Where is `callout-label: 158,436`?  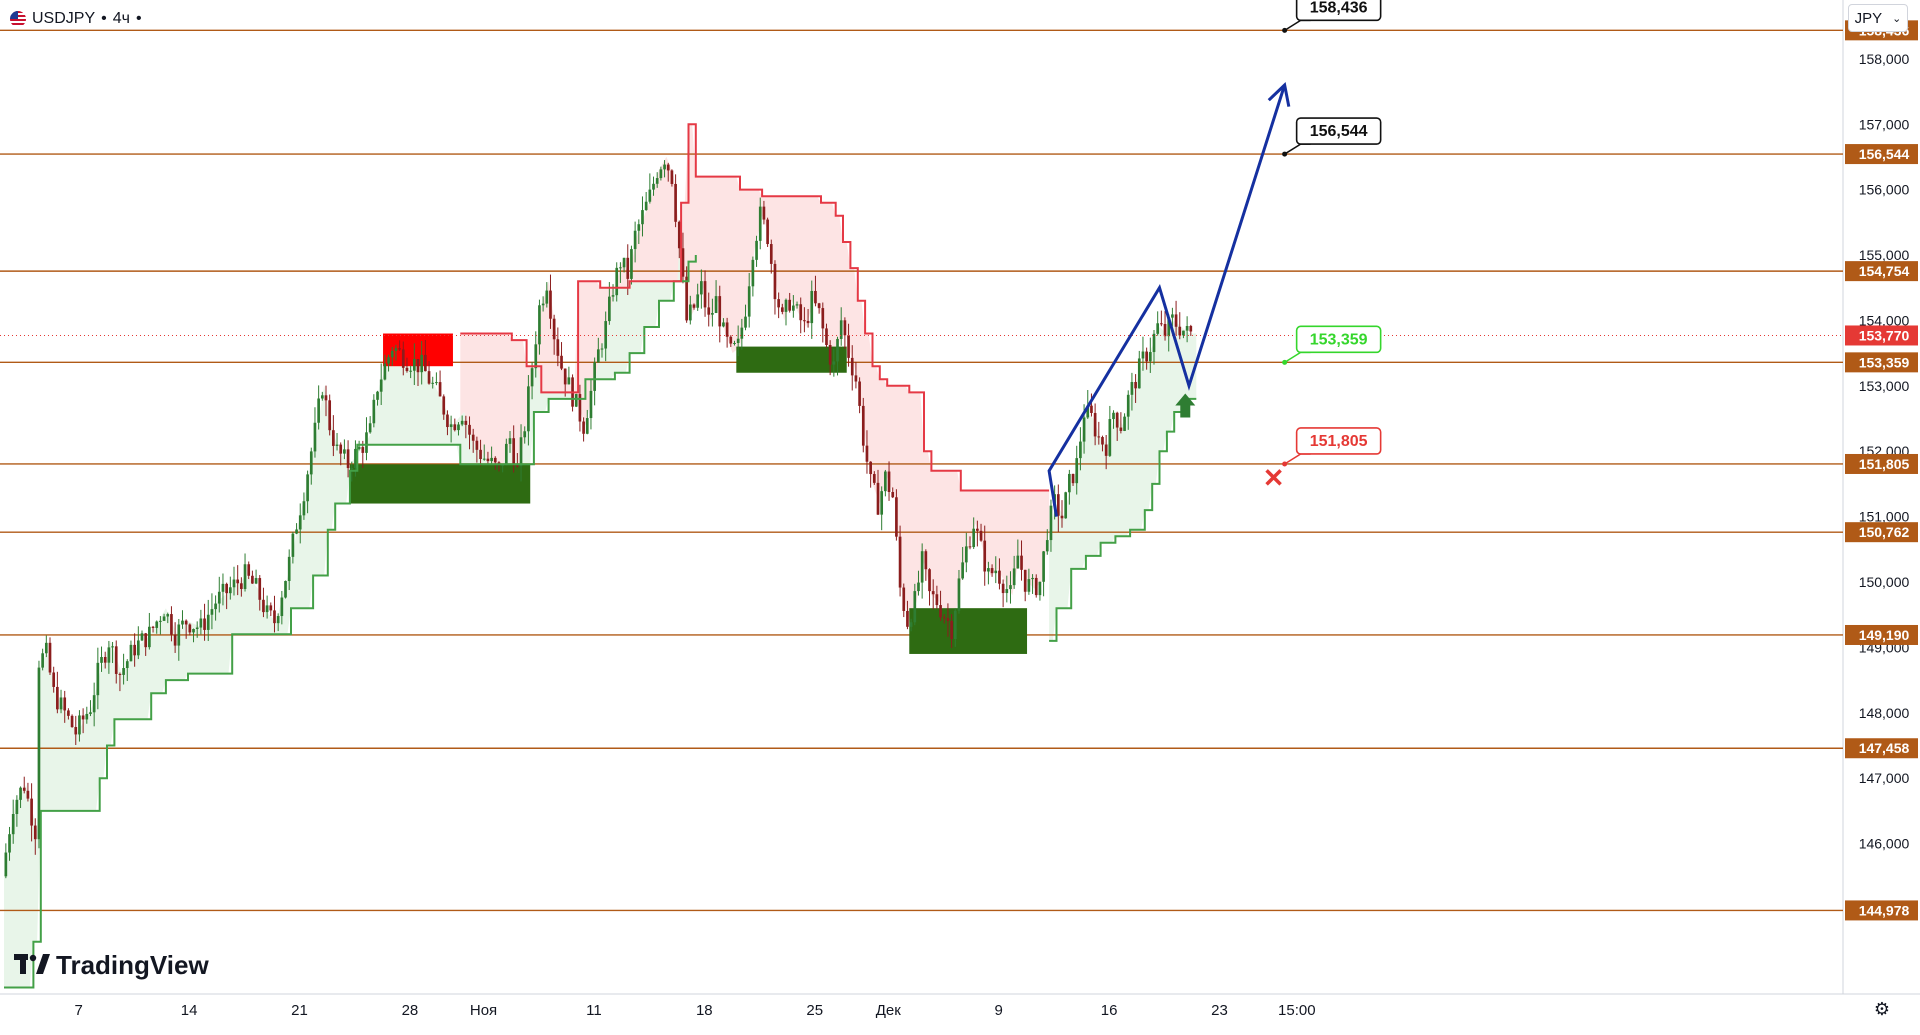
callout-label: 158,436 is located at coordinates (1339, 8).